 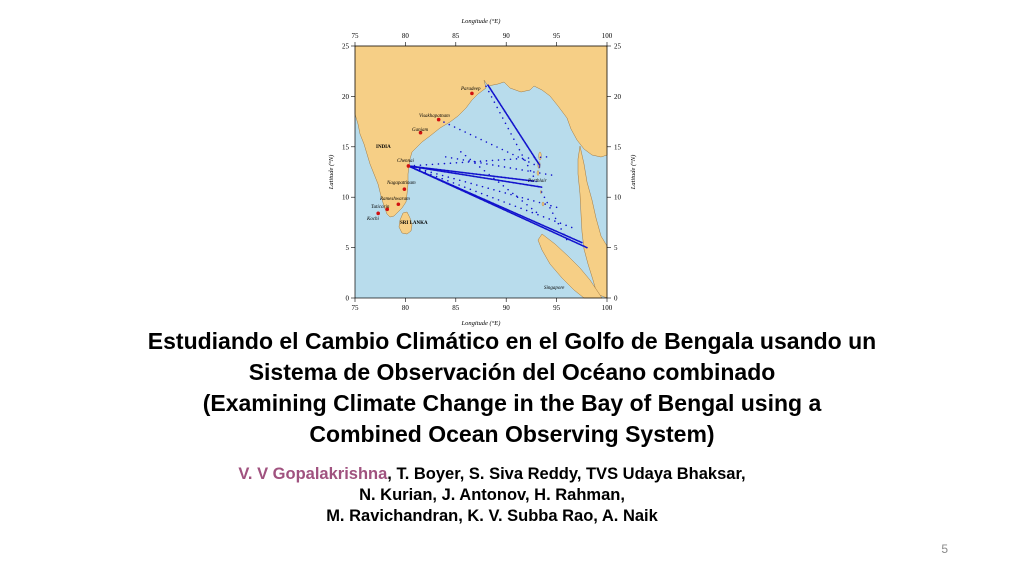 I want to click on label-ganjam: Ganjam, so click(x=420, y=130).